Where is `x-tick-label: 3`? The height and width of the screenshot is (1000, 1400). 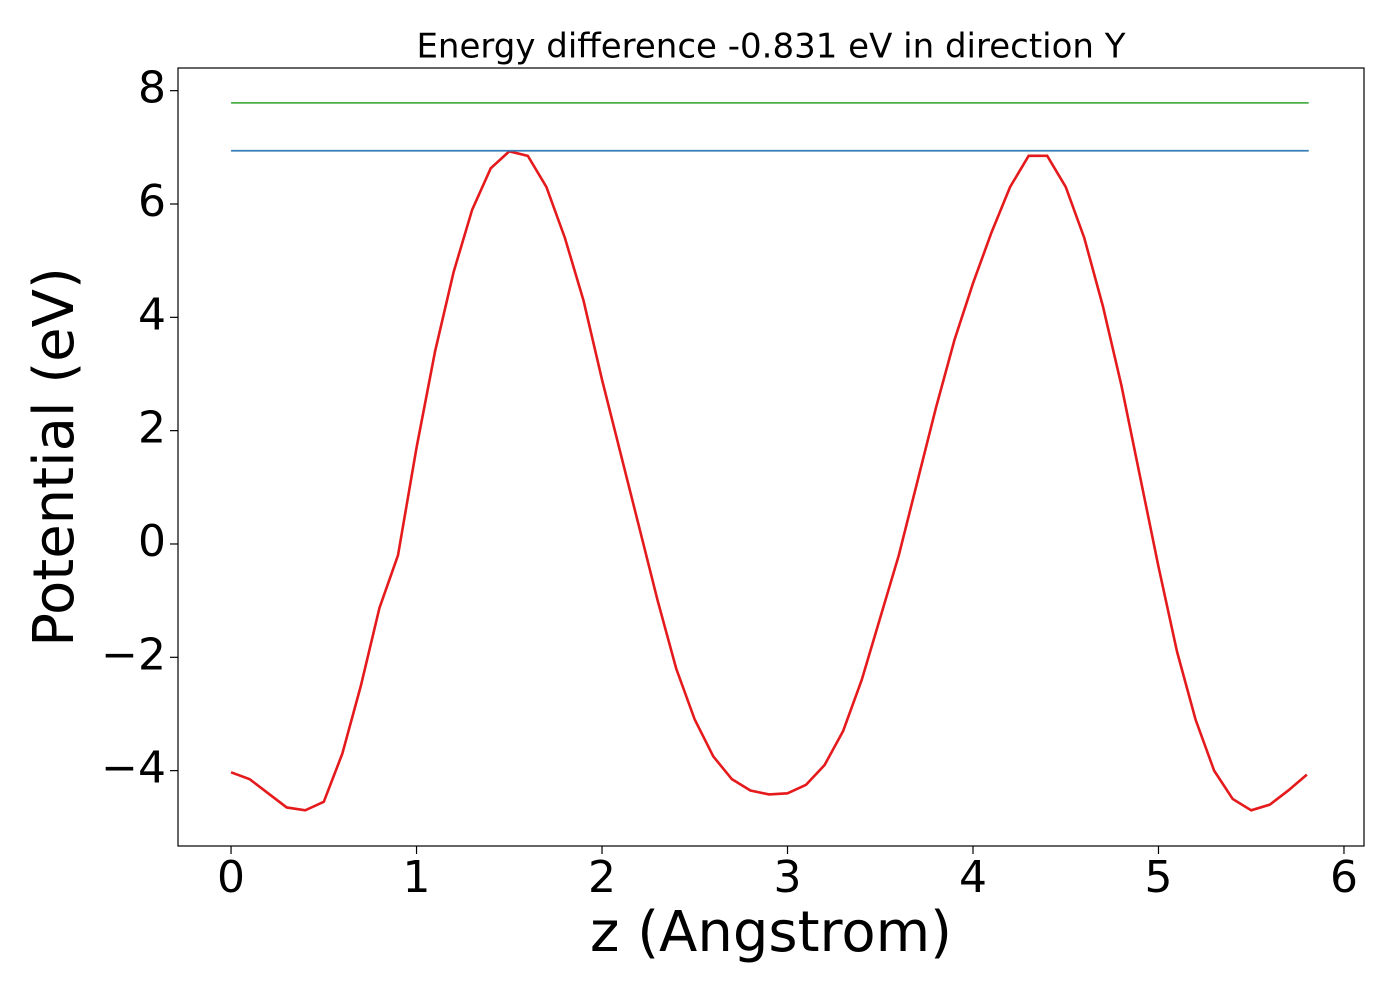
x-tick-label: 3 is located at coordinates (788, 877).